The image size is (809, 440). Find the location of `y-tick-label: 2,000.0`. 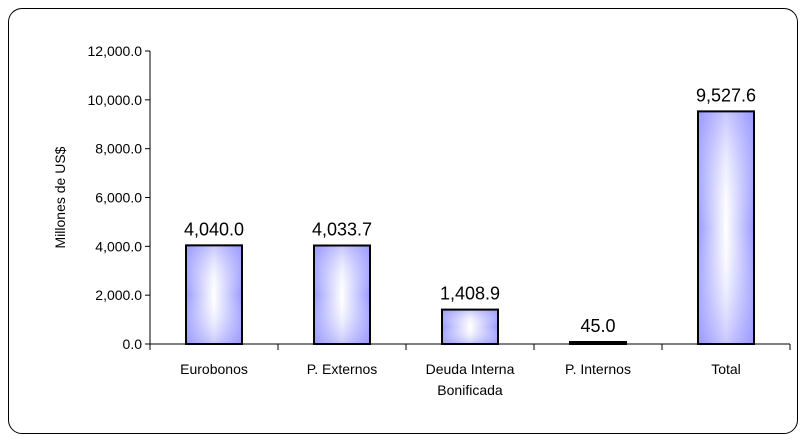

y-tick-label: 2,000.0 is located at coordinates (118, 295).